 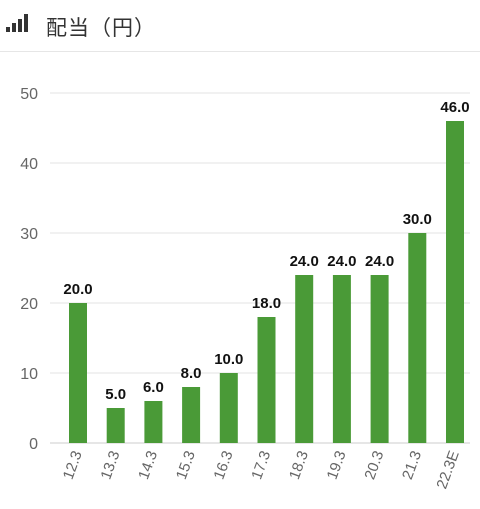 What do you see at coordinates (29, 374) in the screenshot?
I see `y-tick-label: 10` at bounding box center [29, 374].